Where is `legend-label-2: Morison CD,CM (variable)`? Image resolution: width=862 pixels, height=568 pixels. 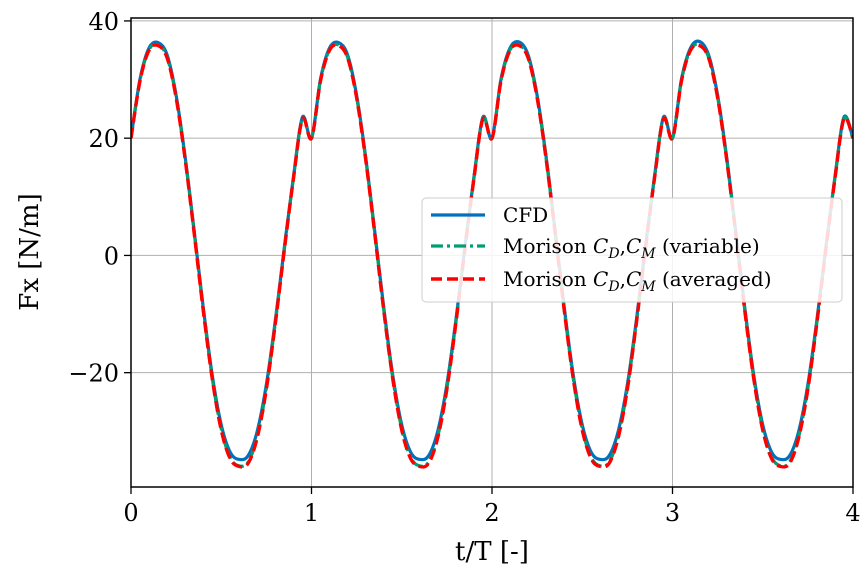 legend-label-2: Morison CD,CM (variable) is located at coordinates (631, 248).